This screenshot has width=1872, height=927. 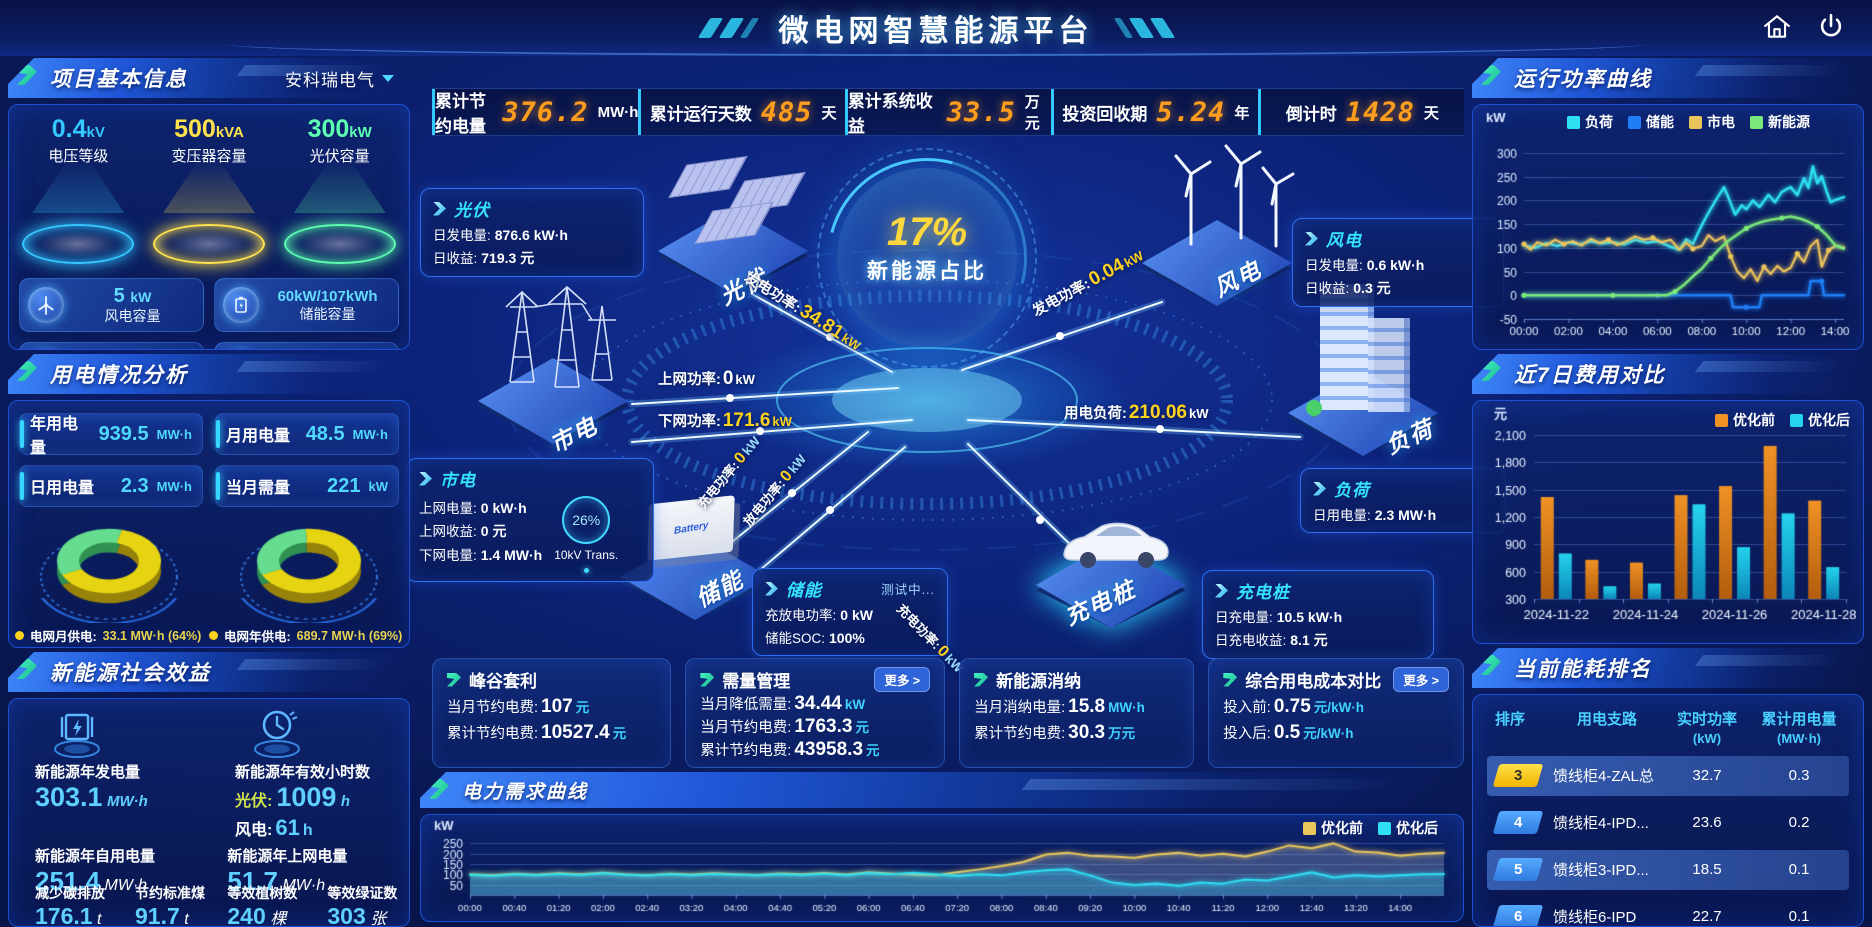 I want to click on panel-usage-header: 用电情况分析, so click(x=209, y=374).